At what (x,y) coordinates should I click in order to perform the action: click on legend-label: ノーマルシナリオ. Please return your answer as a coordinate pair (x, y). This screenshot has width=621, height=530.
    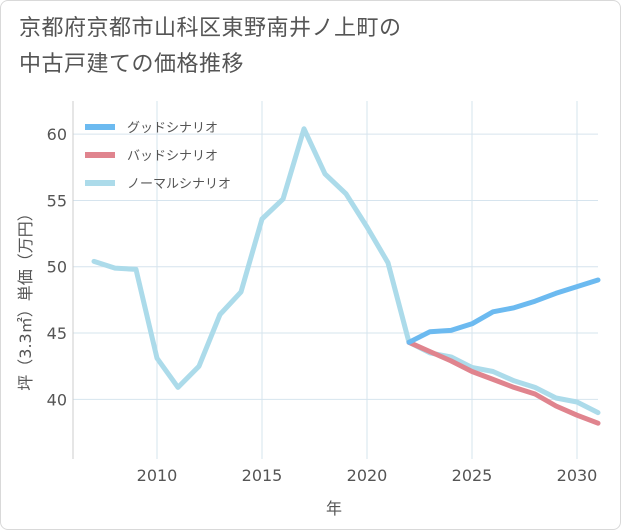
    Looking at the image, I should click on (179, 184).